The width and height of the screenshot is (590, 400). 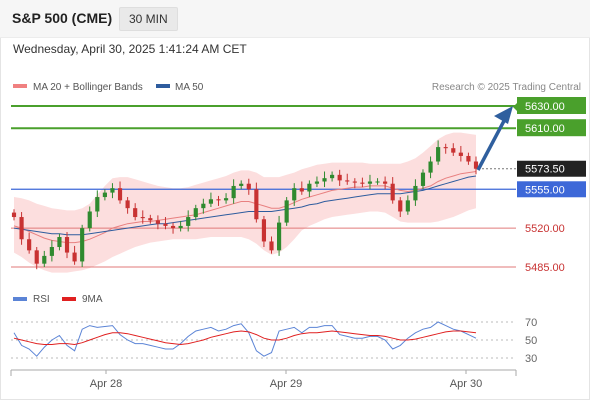 I want to click on rsi-tick-label: 70, so click(x=531, y=323).